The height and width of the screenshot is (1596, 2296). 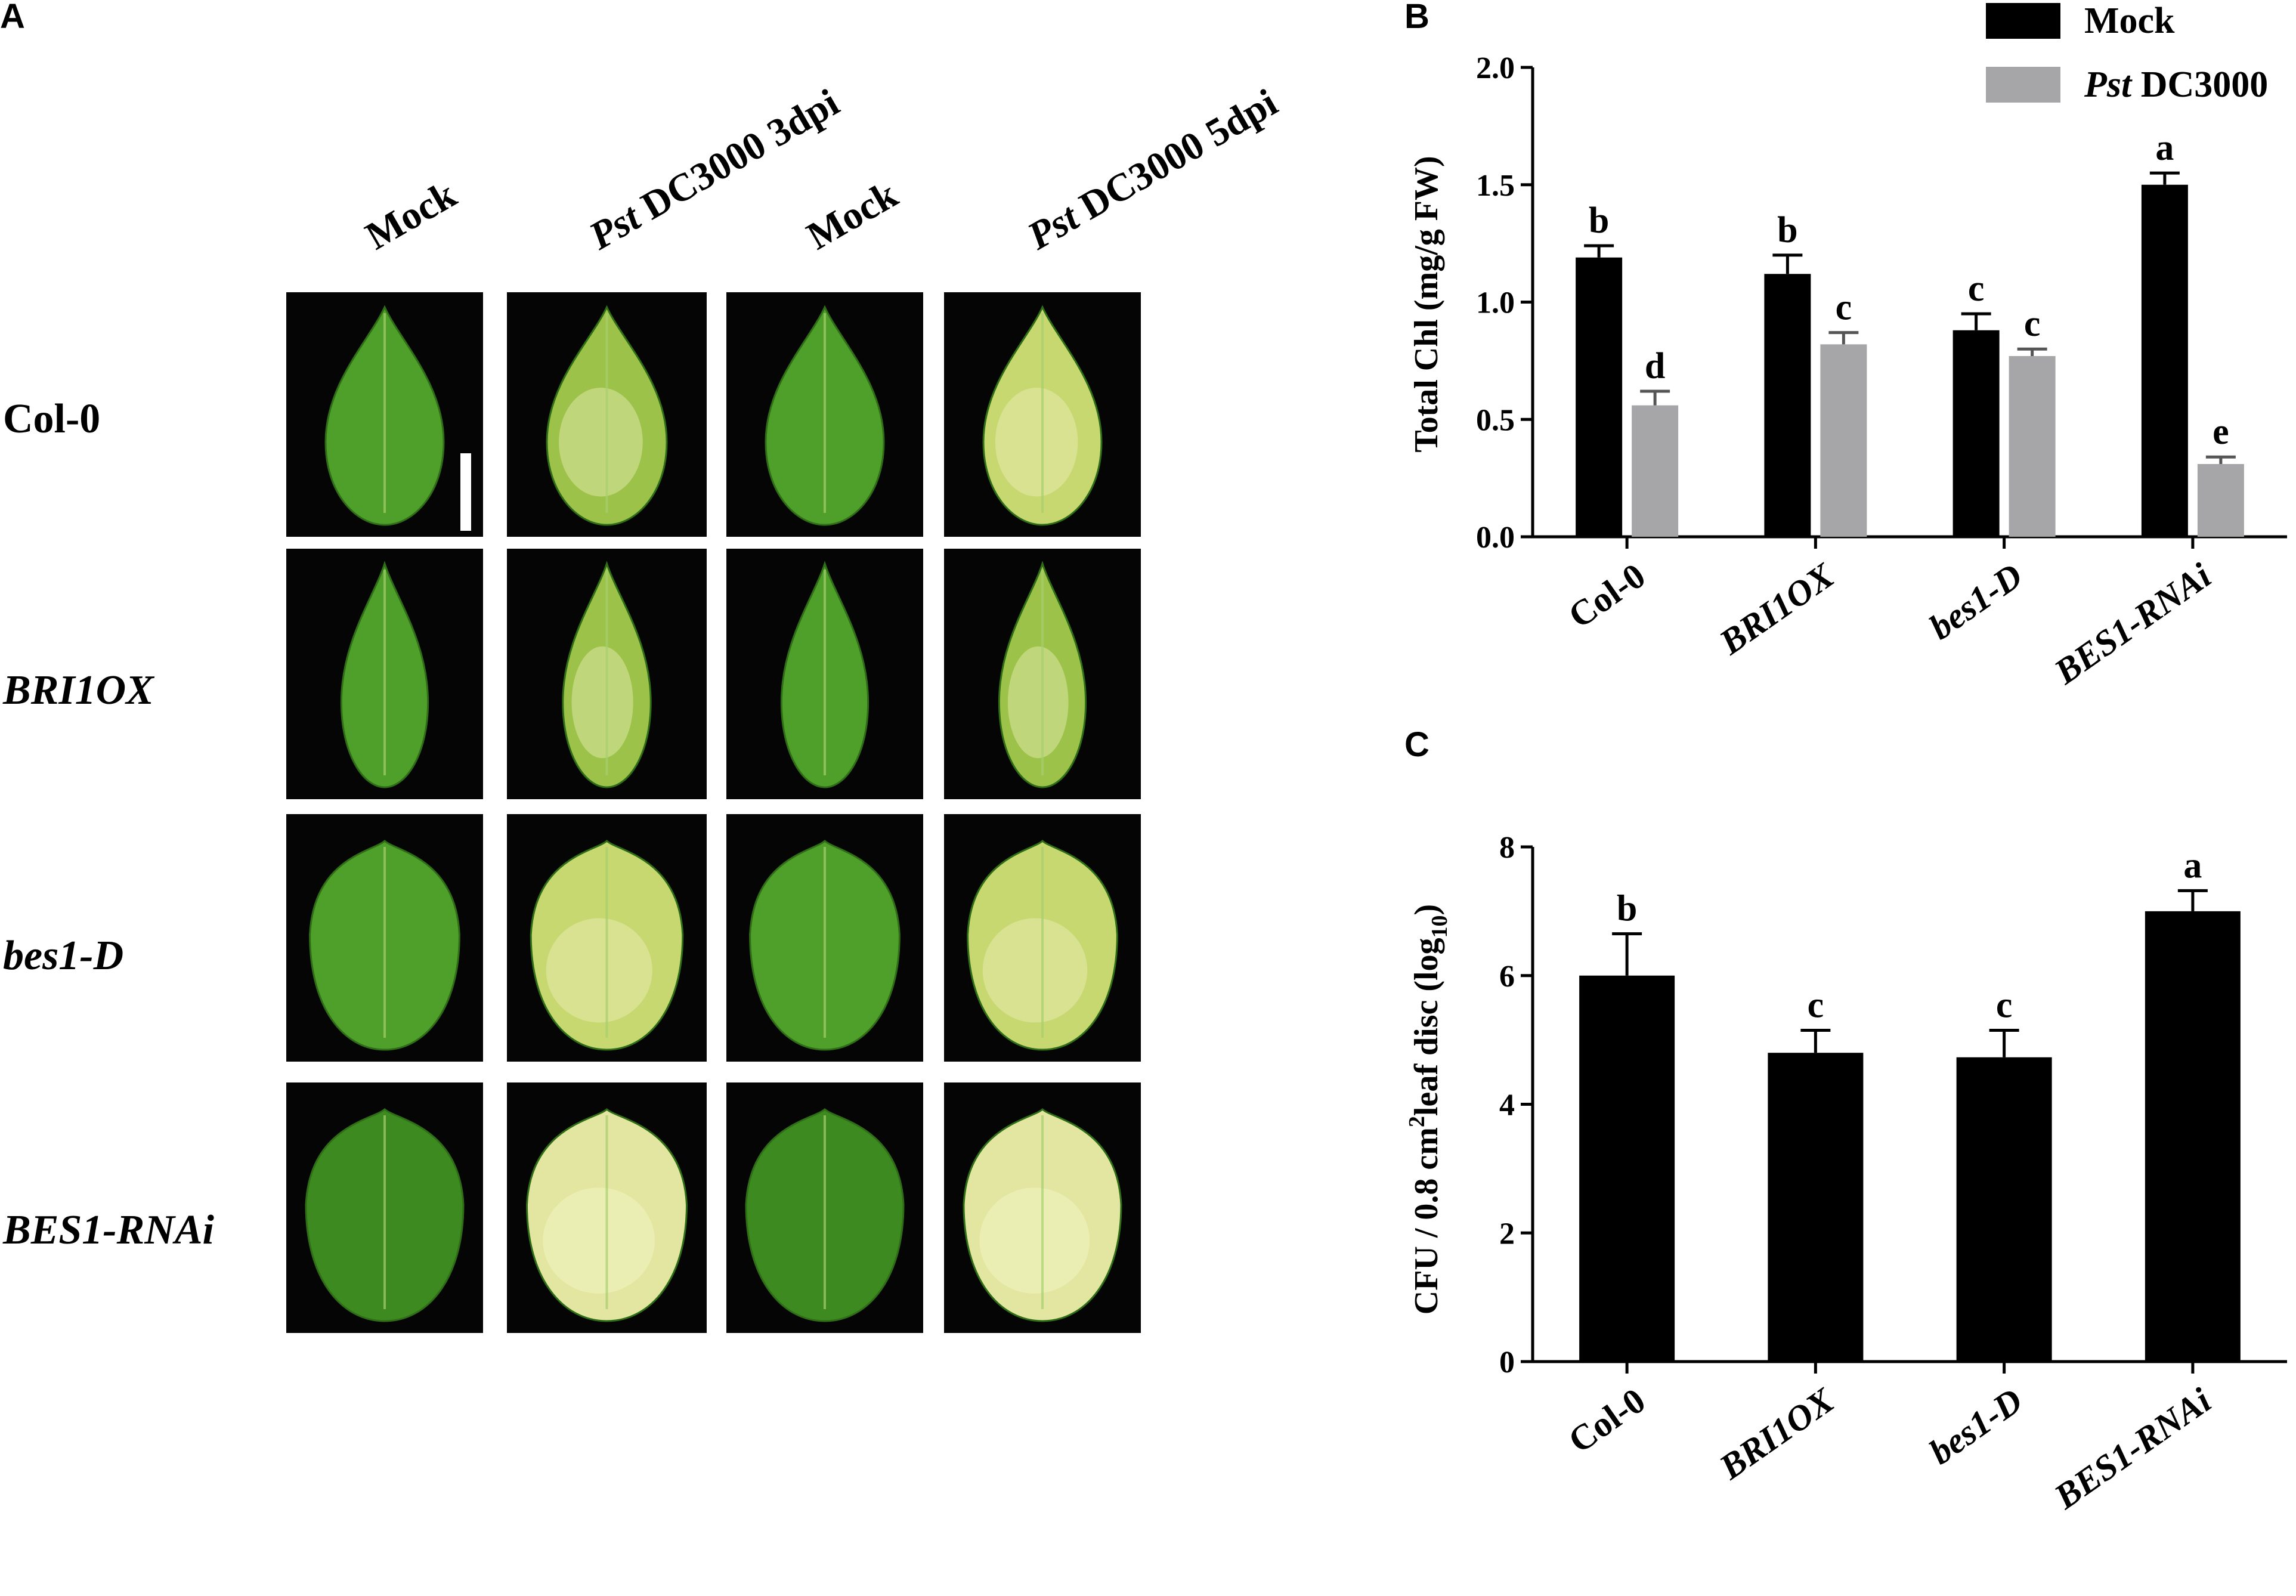 What do you see at coordinates (1416, 18) in the screenshot?
I see `panel-b-letter: B` at bounding box center [1416, 18].